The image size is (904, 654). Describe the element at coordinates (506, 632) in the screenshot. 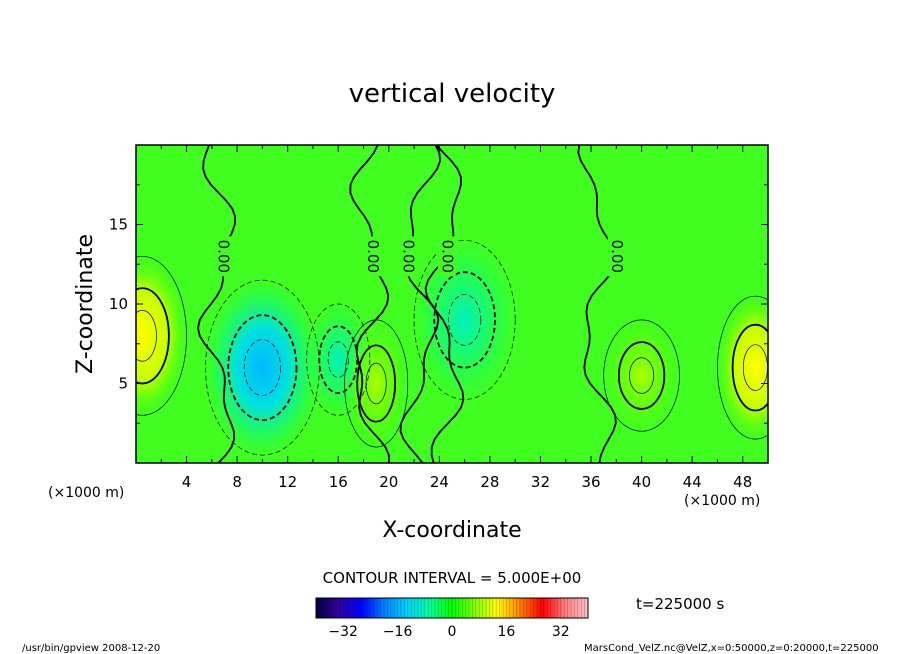

I see `colorbar-tick-label-16: 16` at that location.